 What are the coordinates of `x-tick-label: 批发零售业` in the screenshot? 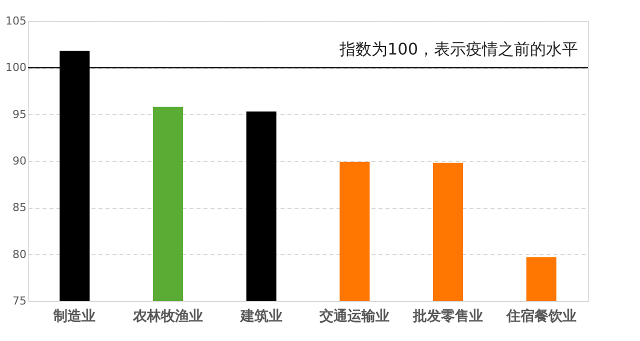 It's located at (447, 316).